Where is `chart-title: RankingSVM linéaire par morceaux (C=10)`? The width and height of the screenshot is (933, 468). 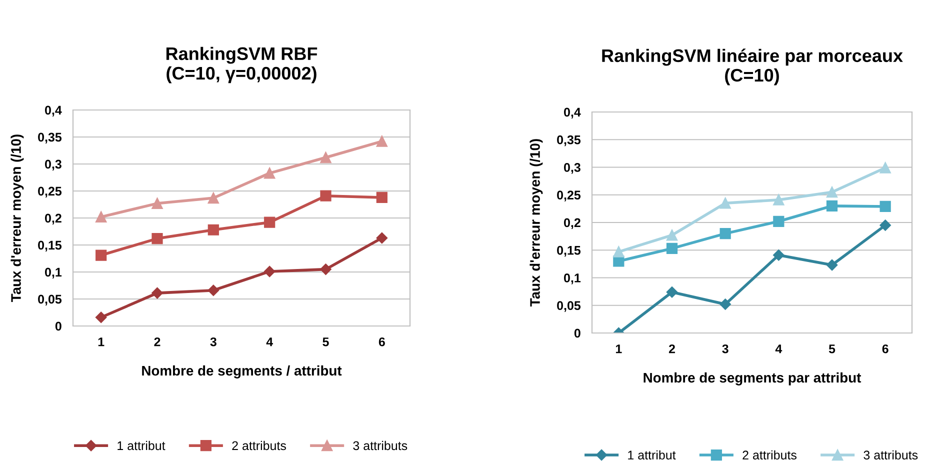
chart-title: RankingSVM linéaire par morceaux (C=10) is located at coordinates (752, 67).